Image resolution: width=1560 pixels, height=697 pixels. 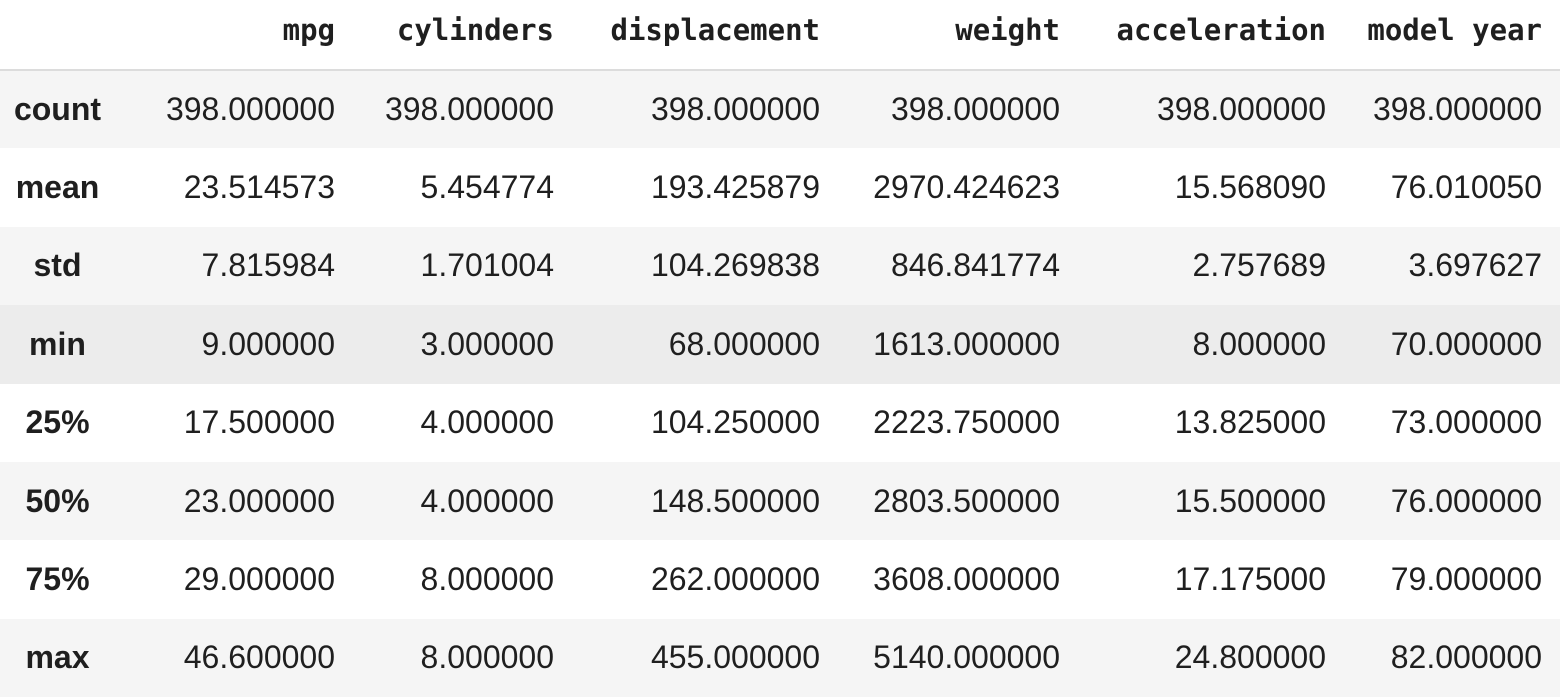 I want to click on table-cell: 23.514573, so click(x=259, y=187).